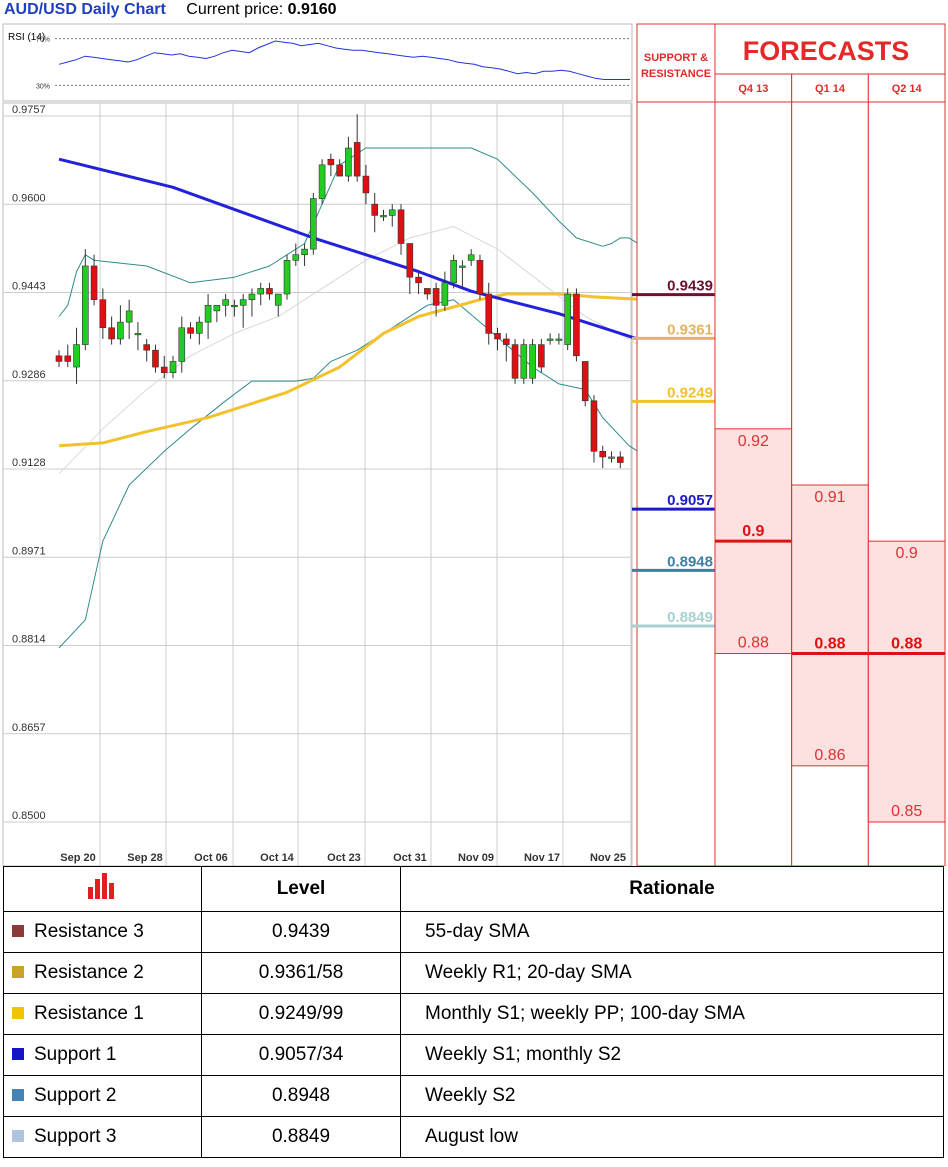  What do you see at coordinates (102, 1096) in the screenshot?
I see `level-name-cell: Support 2` at bounding box center [102, 1096].